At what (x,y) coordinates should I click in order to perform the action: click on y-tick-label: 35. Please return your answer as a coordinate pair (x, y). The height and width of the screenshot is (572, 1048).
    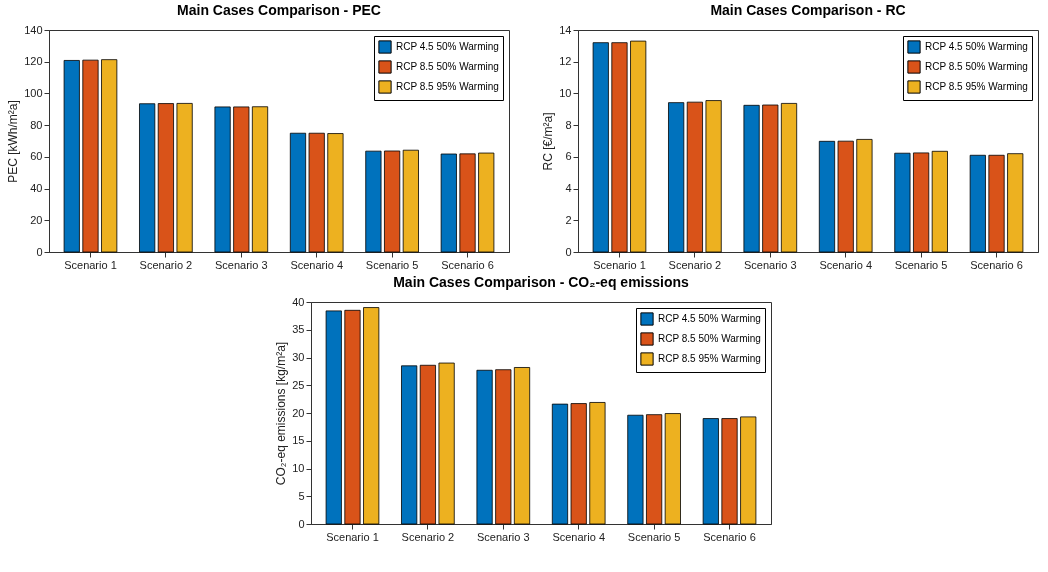
    Looking at the image, I should click on (297, 329).